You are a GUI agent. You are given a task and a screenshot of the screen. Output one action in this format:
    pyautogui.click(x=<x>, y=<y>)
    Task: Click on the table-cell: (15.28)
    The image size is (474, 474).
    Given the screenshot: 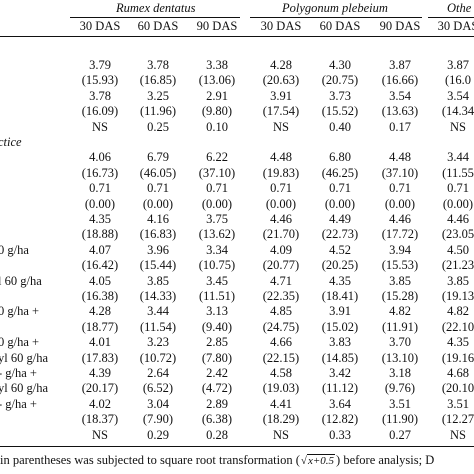 What is the action you would take?
    pyautogui.click(x=400, y=296)
    